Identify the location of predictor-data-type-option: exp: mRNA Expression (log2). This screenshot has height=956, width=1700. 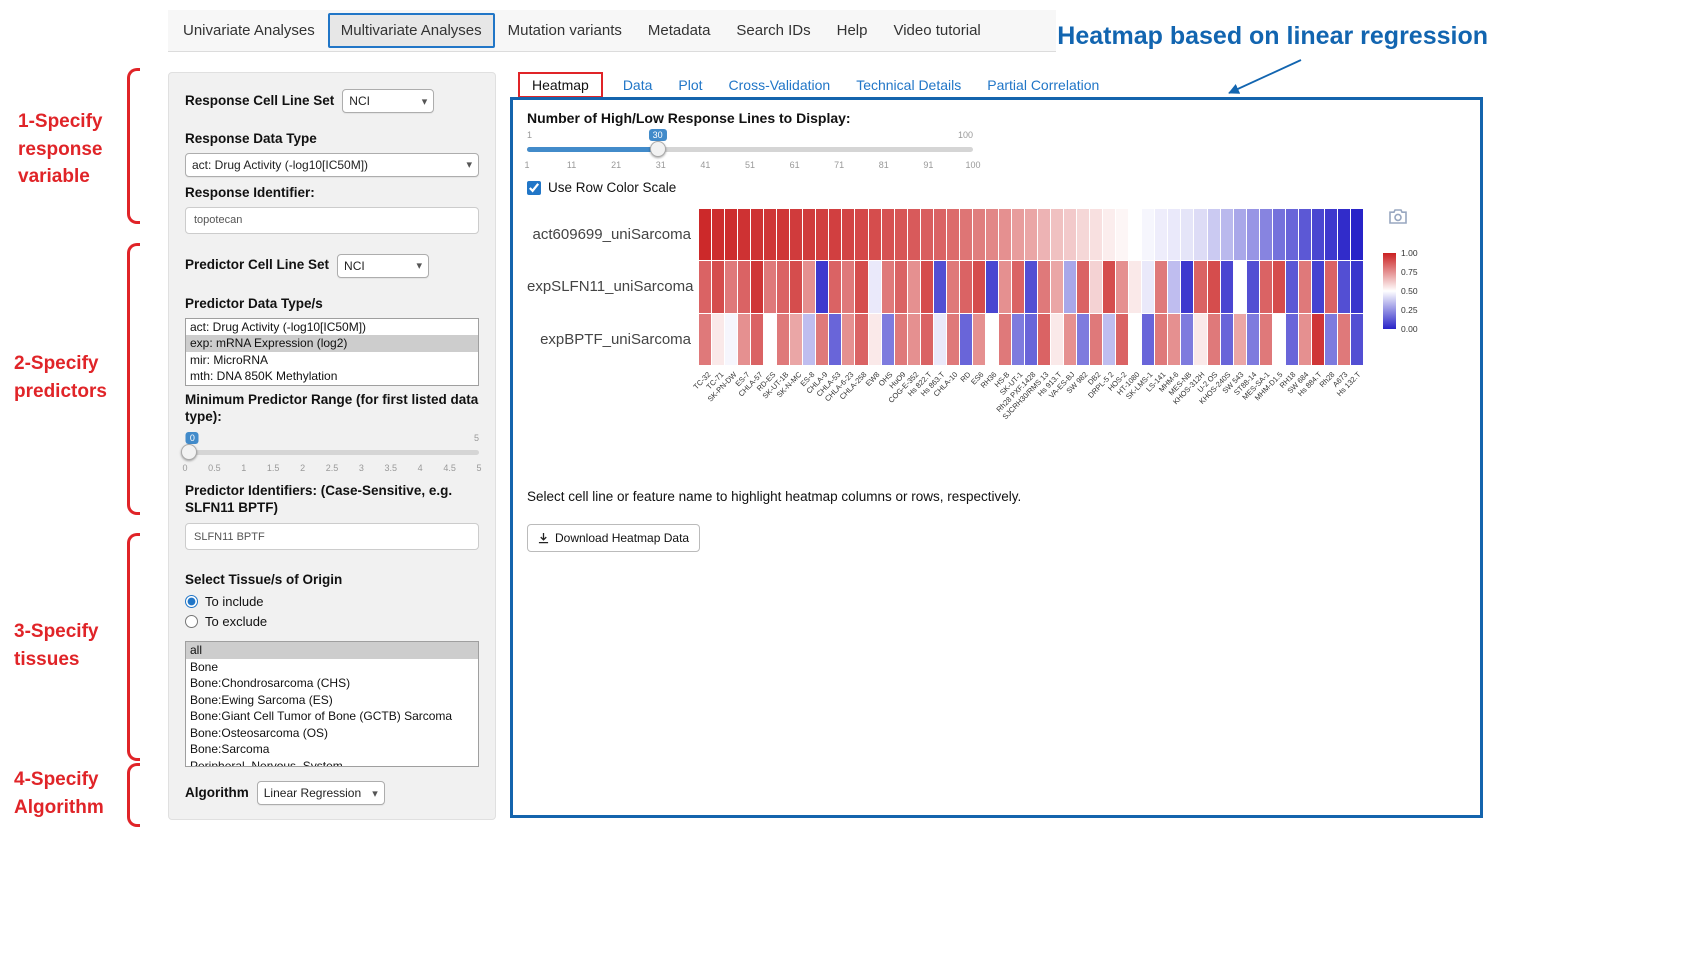
(332, 343).